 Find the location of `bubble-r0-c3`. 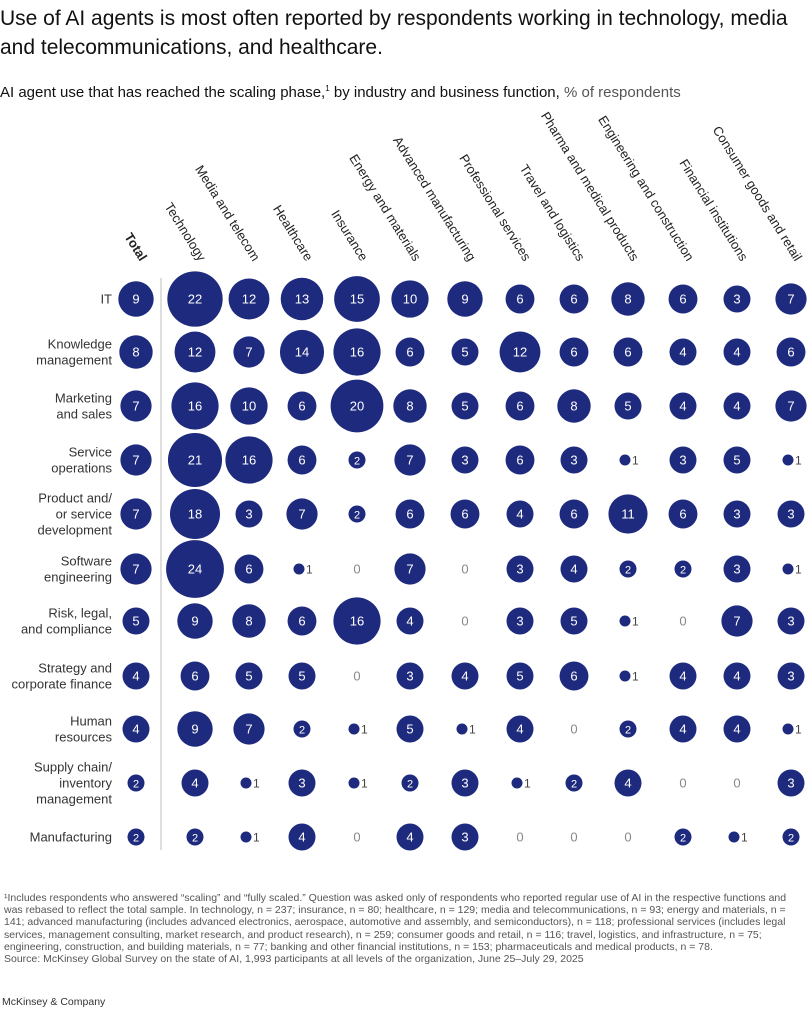

bubble-r0-c3 is located at coordinates (302, 299).